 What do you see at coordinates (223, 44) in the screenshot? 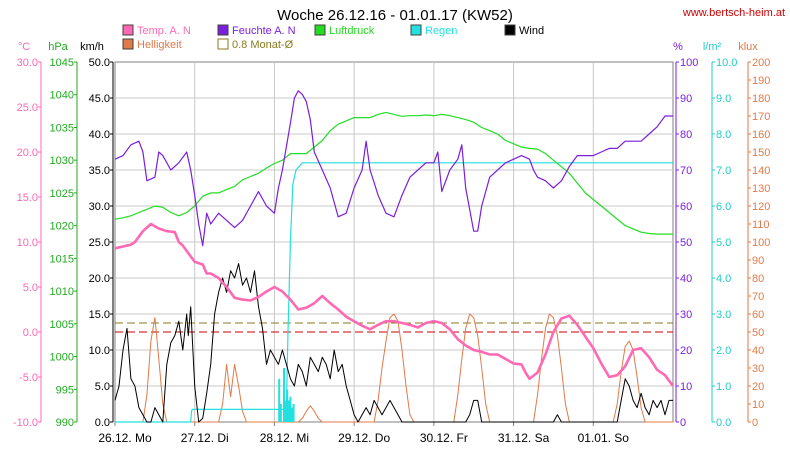
I see `legend-swatch-avg` at bounding box center [223, 44].